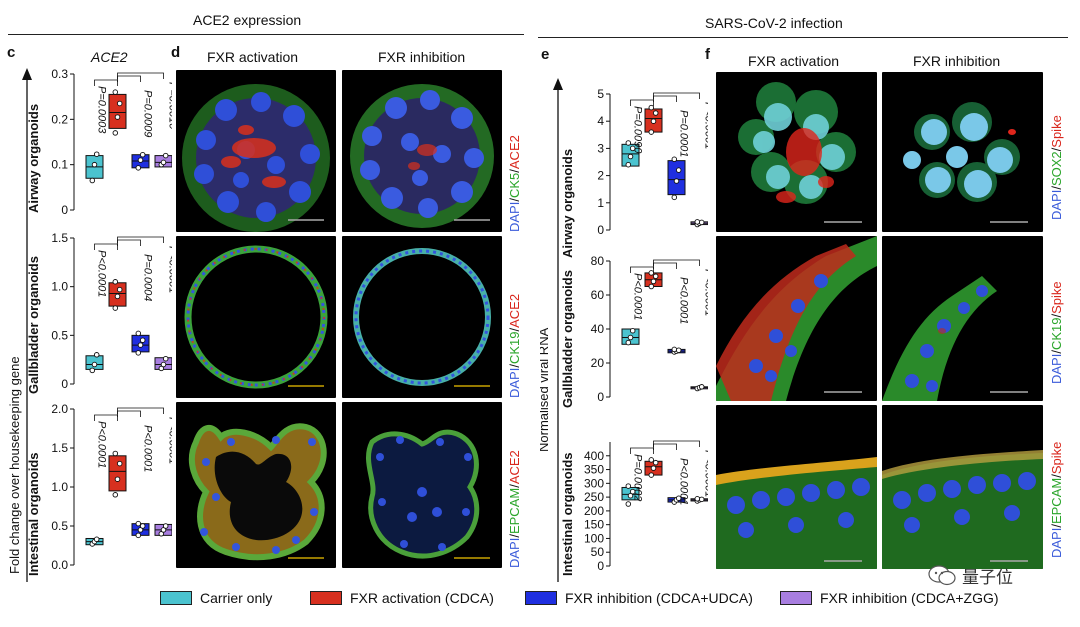 The image size is (1080, 627). I want to click on chart-e-4-tick-label-4: 80, so click(598, 261).